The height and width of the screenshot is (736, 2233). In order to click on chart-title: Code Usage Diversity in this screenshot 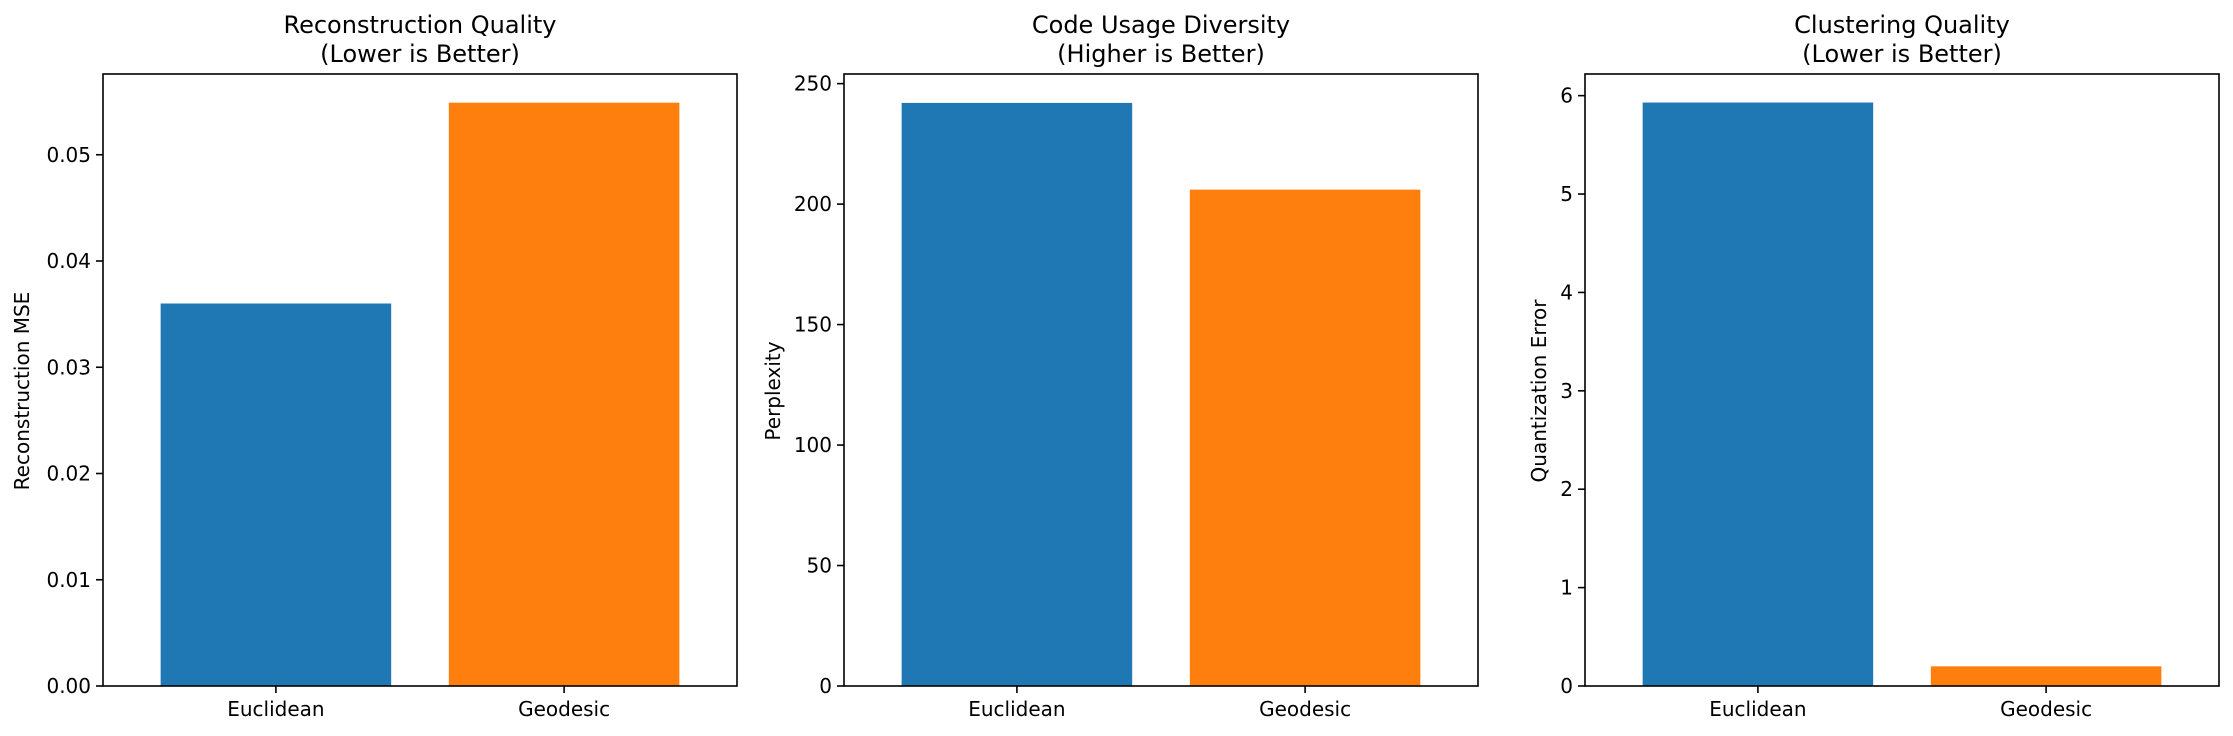, I will do `click(1161, 25)`.